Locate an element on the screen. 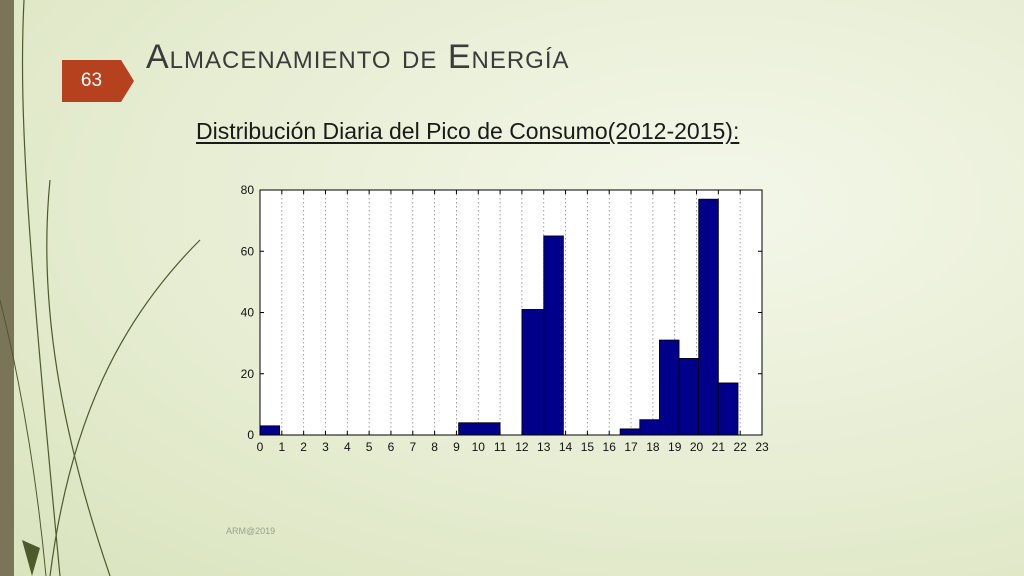  y-tick-label: 0 is located at coordinates (250, 435).